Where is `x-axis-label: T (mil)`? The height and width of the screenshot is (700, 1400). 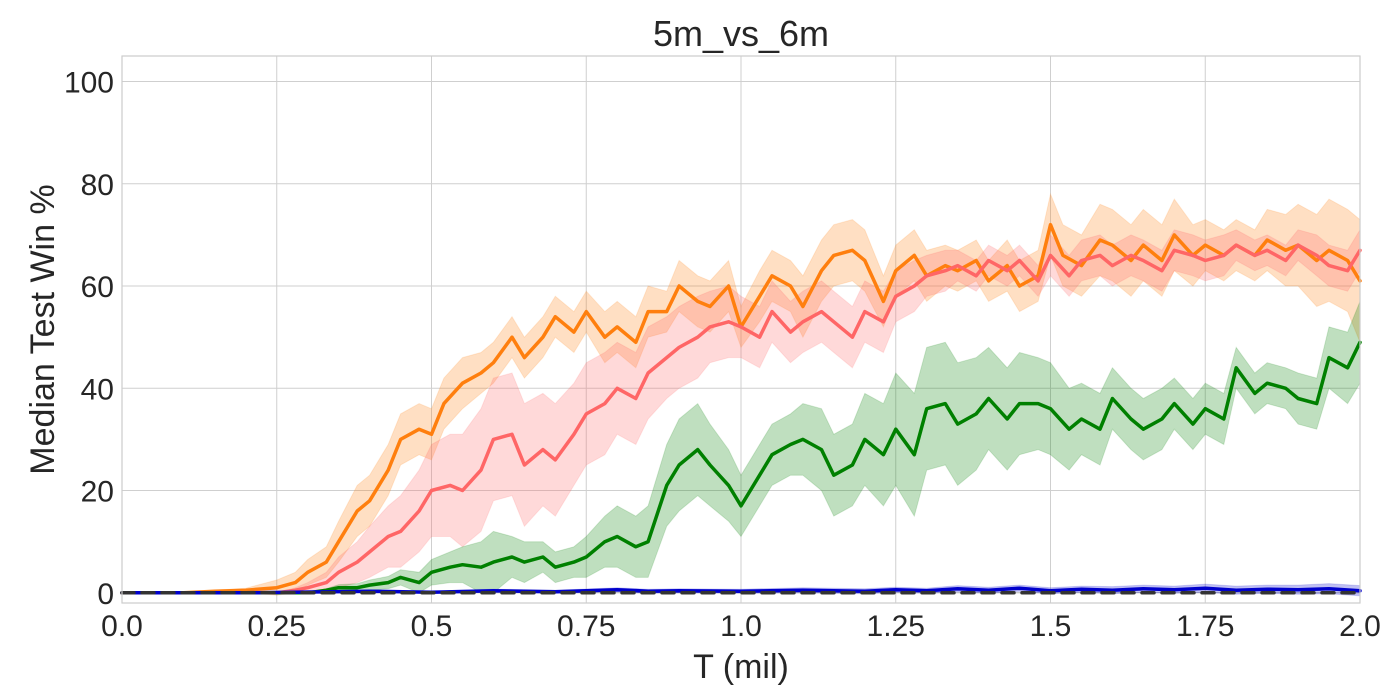
x-axis-label: T (mil) is located at coordinates (741, 667).